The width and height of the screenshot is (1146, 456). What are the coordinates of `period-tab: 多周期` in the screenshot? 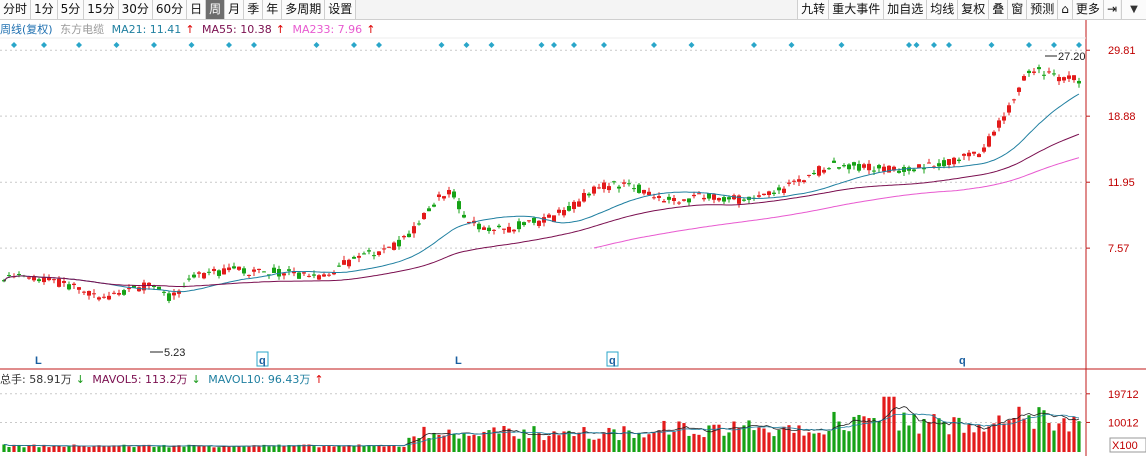 It's located at (304, 9).